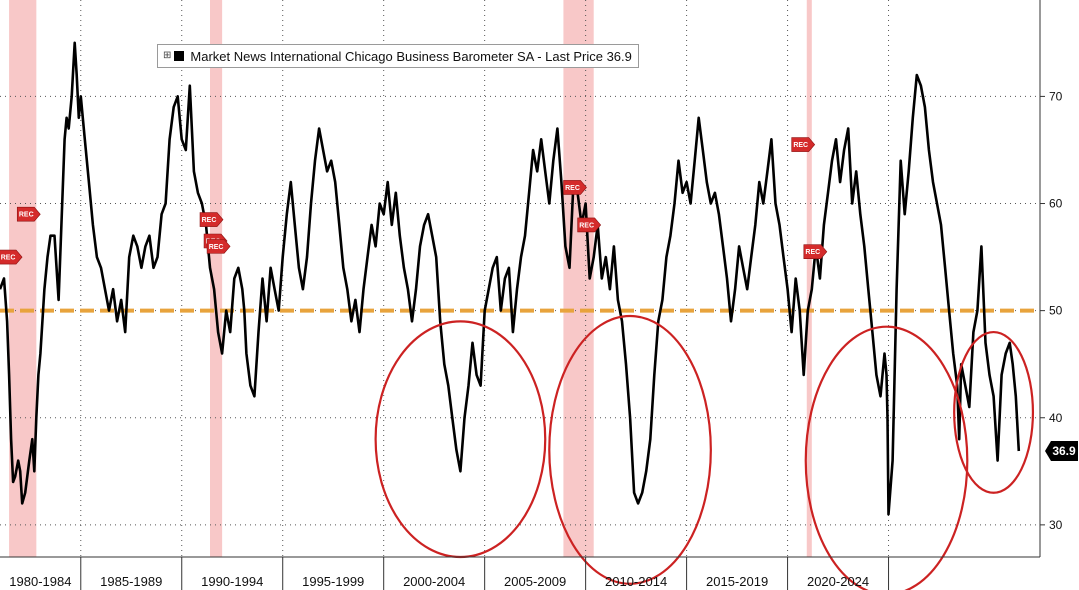 Image resolution: width=1079 pixels, height=590 pixels. Describe the element at coordinates (1056, 204) in the screenshot. I see `y-tick-label: 60` at that location.